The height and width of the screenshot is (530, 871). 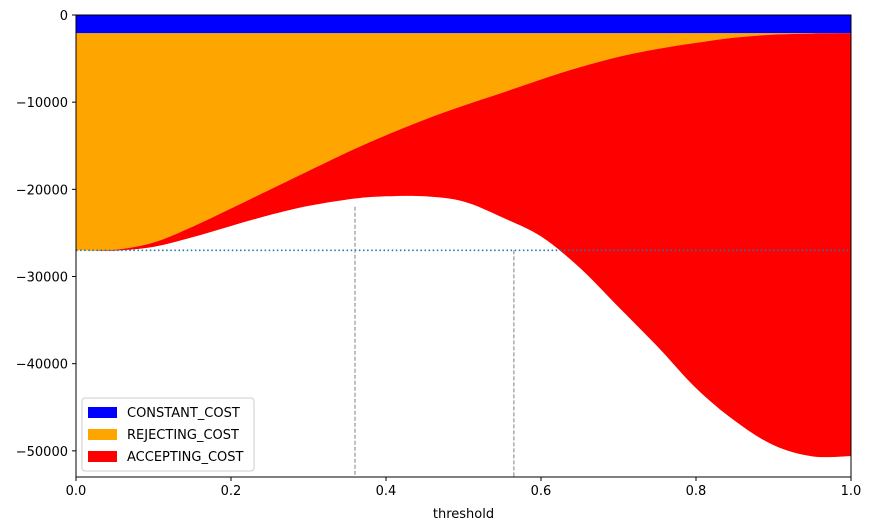 I want to click on x-tick-label: 0.2, so click(x=231, y=491).